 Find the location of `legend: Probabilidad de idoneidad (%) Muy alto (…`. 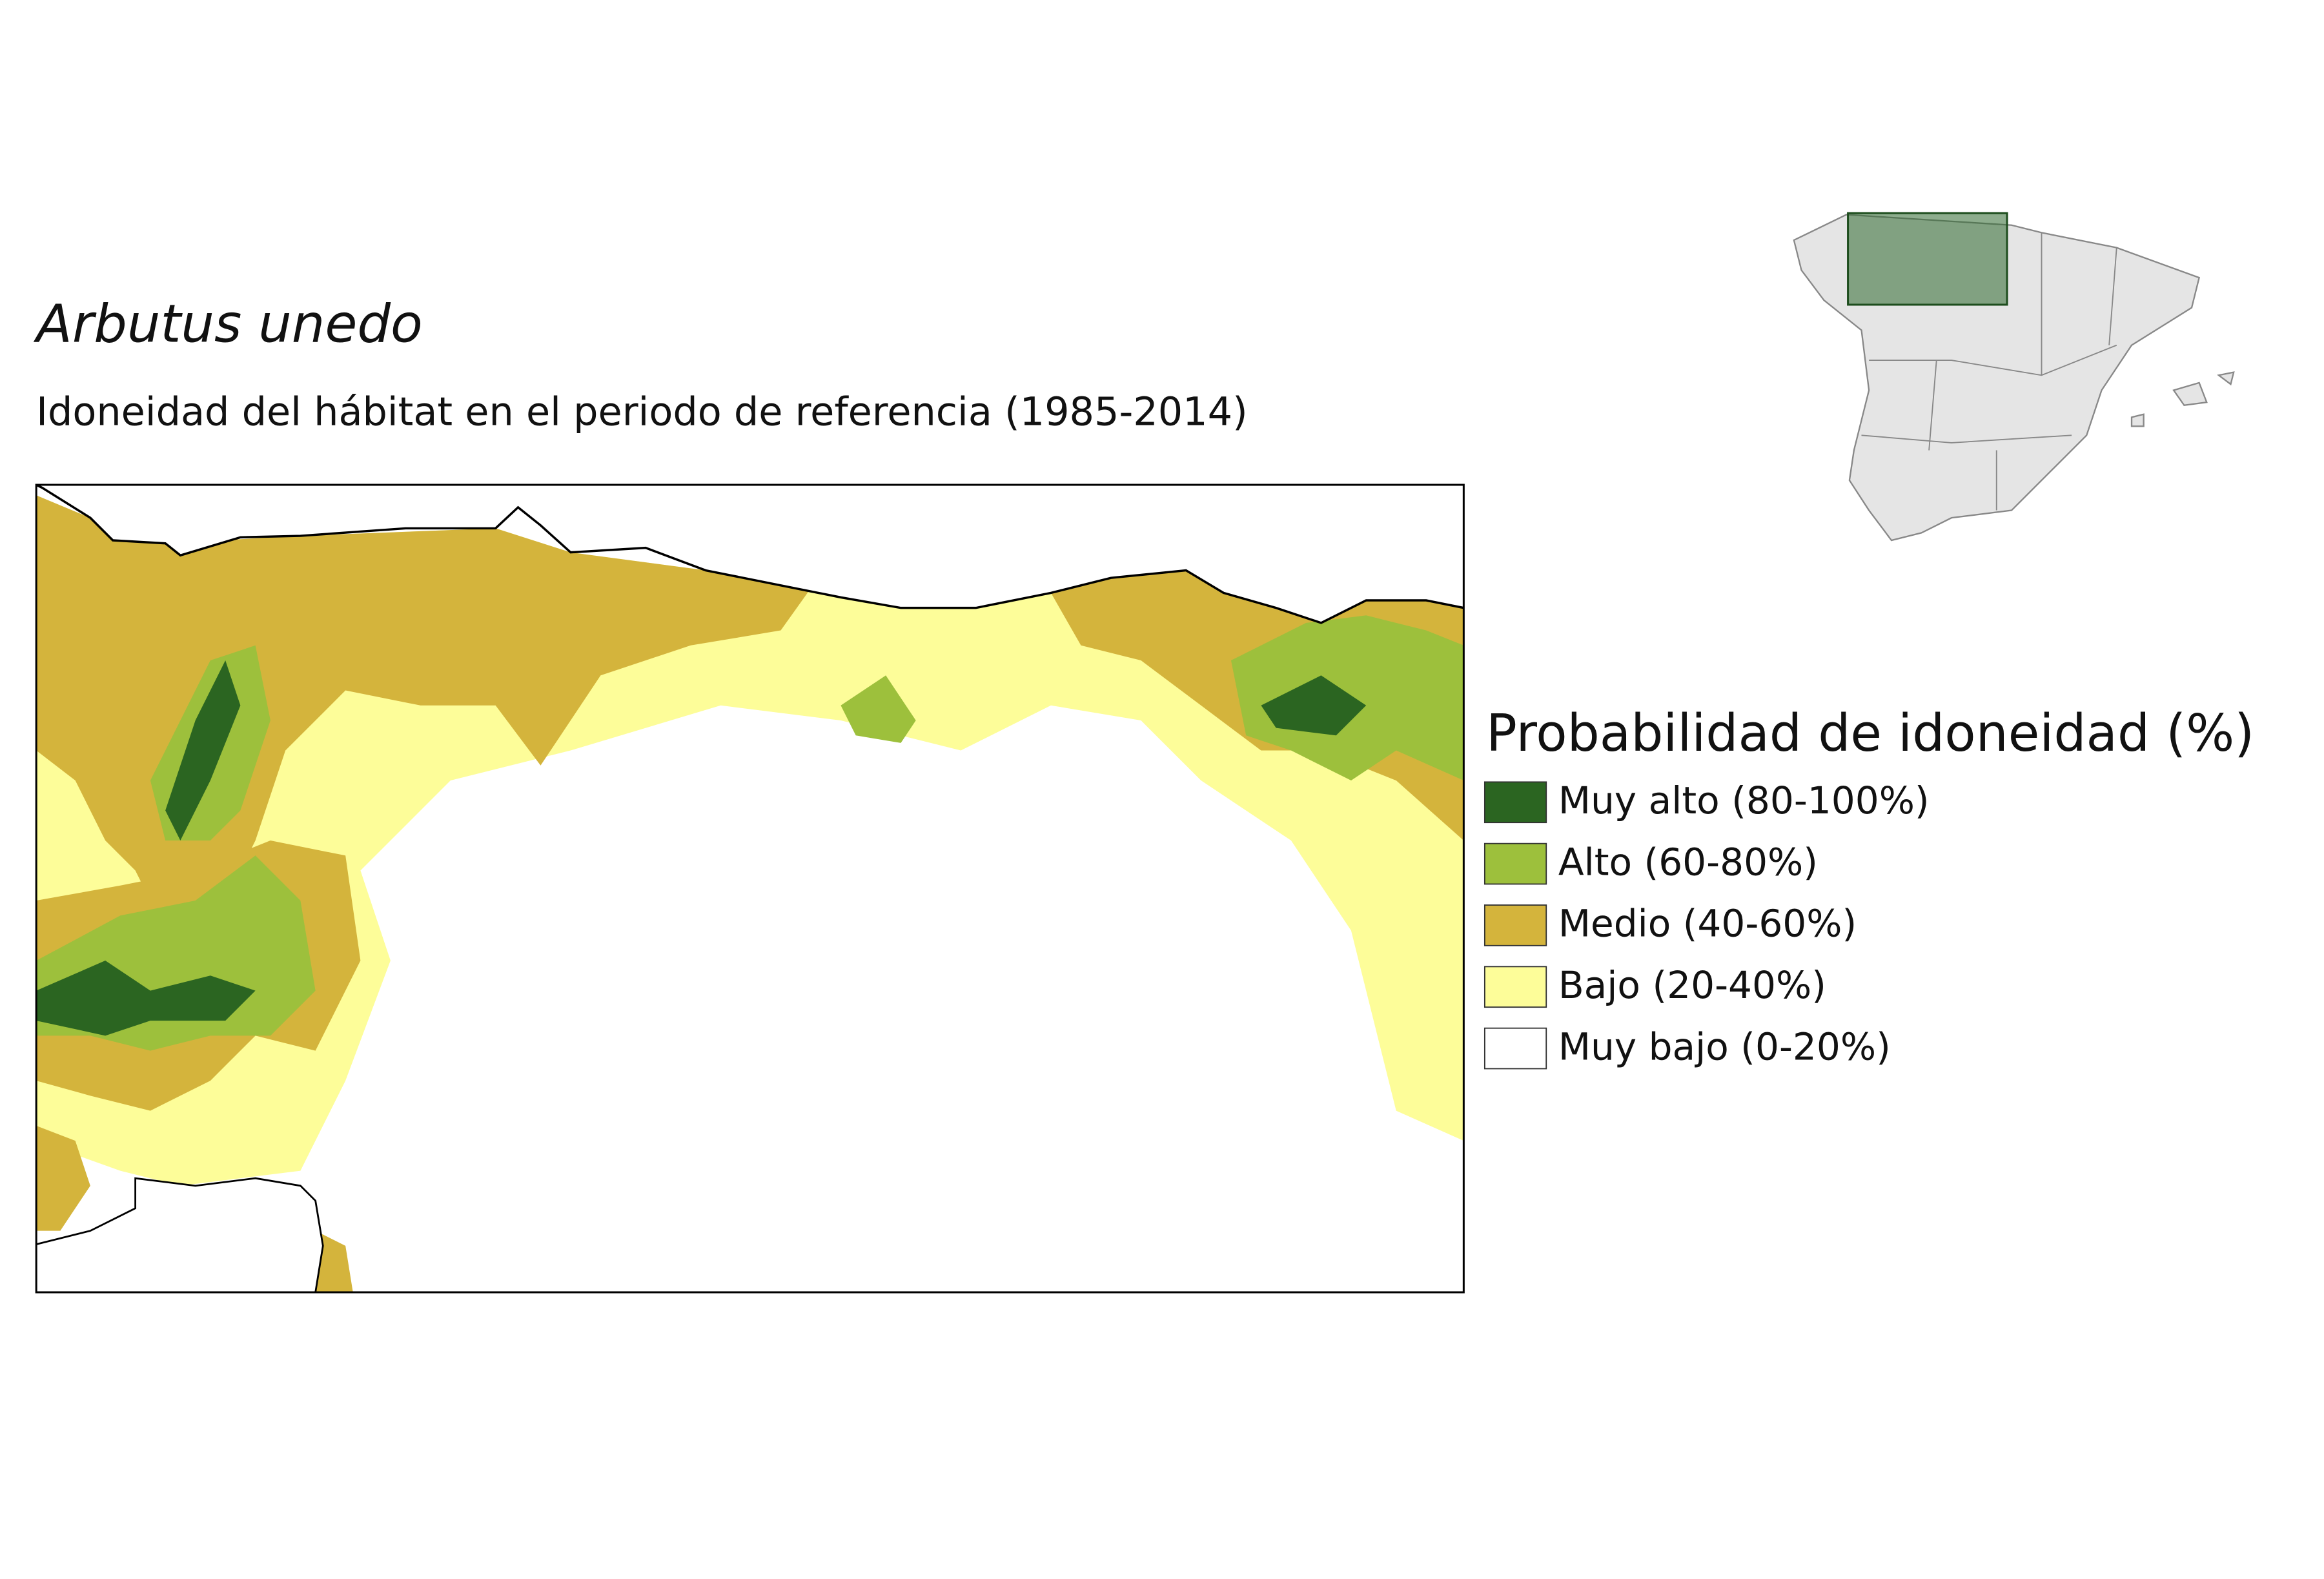

legend: Probabilidad de idoneidad (%) Muy alto (… is located at coordinates (1868, 887).